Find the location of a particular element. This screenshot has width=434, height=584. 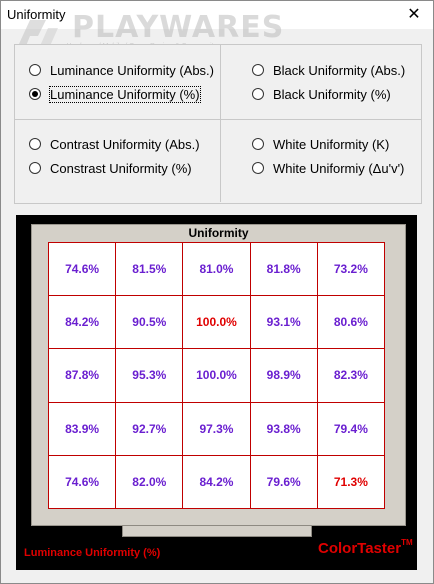

grid-cell: 81.0% is located at coordinates (216, 269).